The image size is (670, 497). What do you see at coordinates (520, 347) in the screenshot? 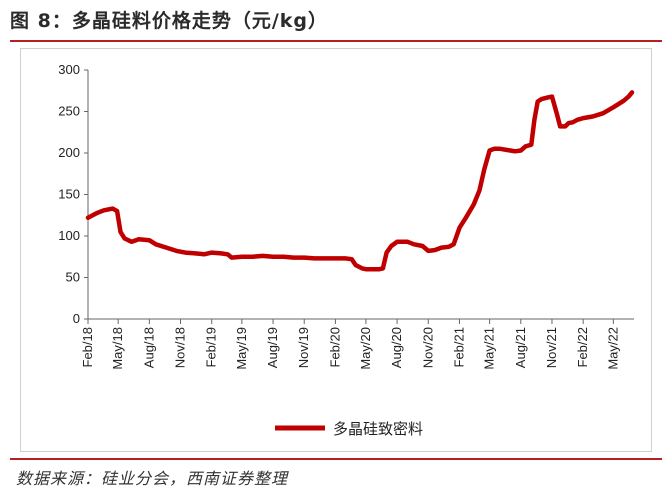
I see `x-tick-label: Aug/21` at bounding box center [520, 347].